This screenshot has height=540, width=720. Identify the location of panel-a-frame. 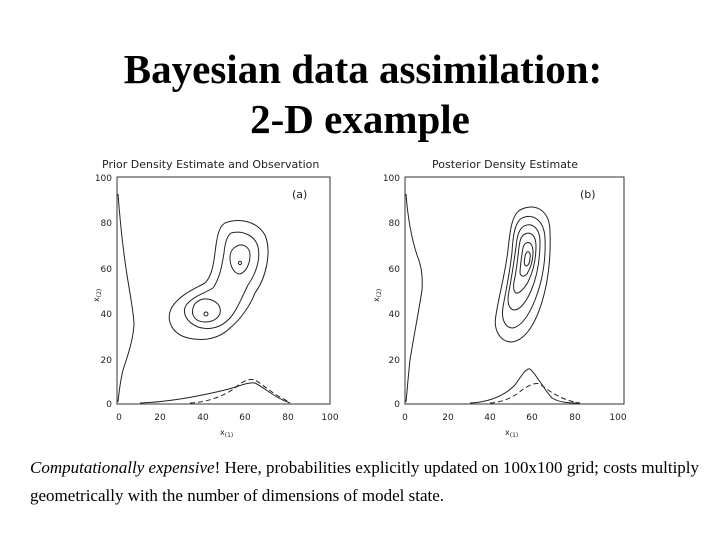
(223, 290).